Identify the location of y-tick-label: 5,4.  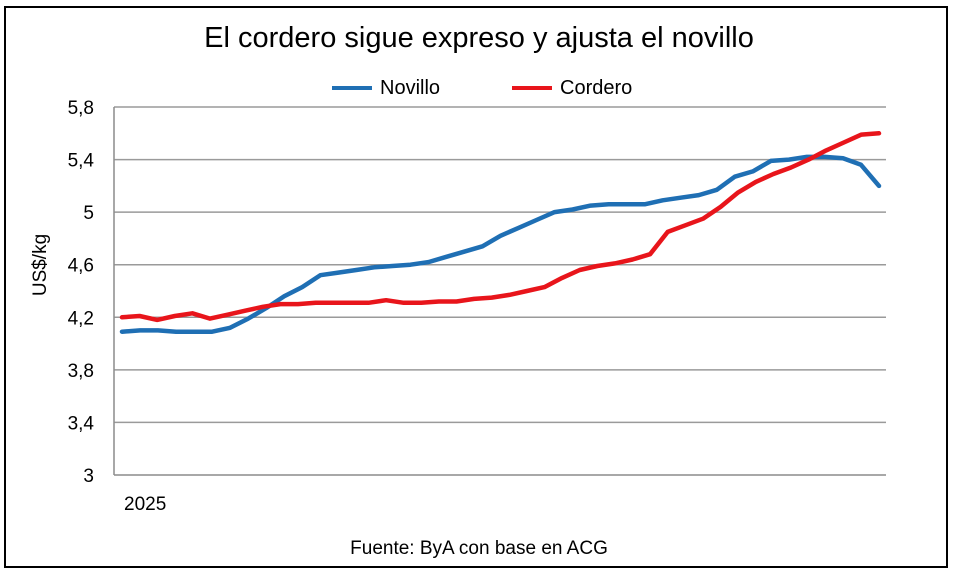
(81, 161).